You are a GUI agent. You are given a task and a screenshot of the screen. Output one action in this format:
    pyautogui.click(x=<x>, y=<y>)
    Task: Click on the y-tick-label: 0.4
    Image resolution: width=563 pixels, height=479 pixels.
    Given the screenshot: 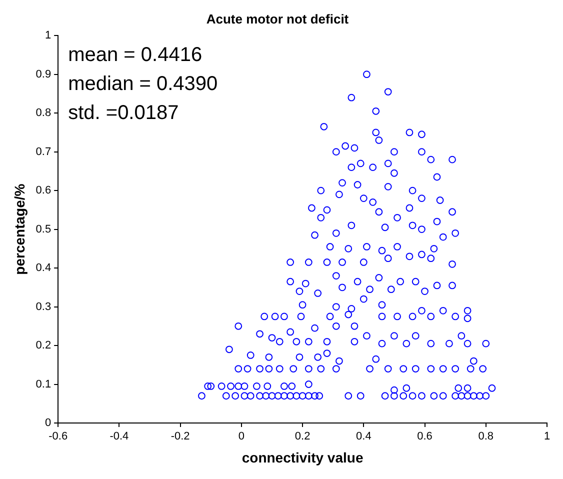 What is the action you would take?
    pyautogui.click(x=44, y=268)
    